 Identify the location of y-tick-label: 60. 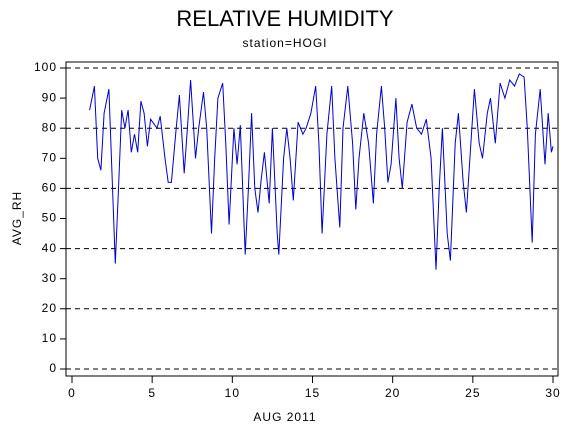
(49, 188).